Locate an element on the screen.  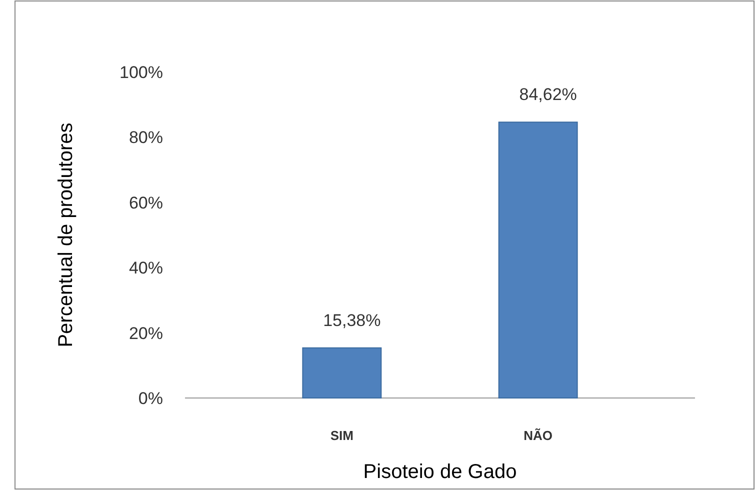
y-tick-label: 40% is located at coordinates (145, 268).